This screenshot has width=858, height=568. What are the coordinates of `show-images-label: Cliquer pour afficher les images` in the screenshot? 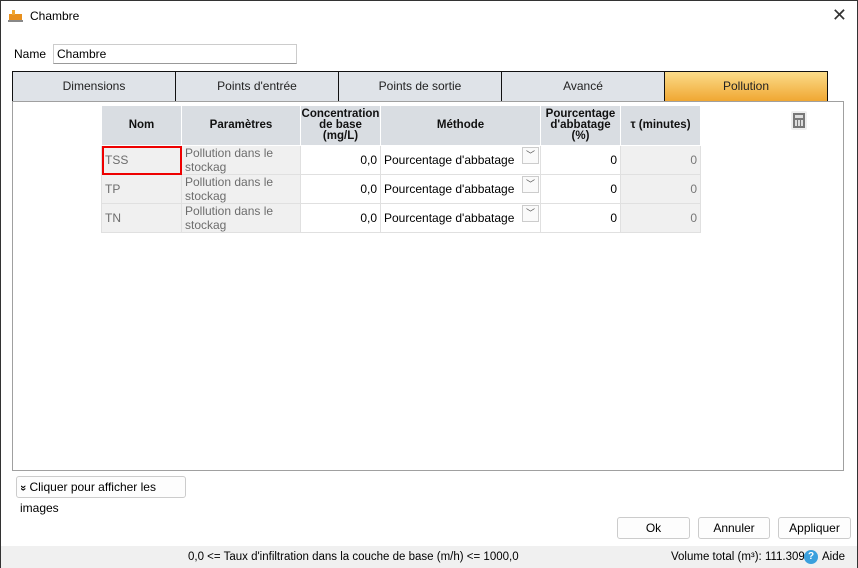 It's located at (88, 497).